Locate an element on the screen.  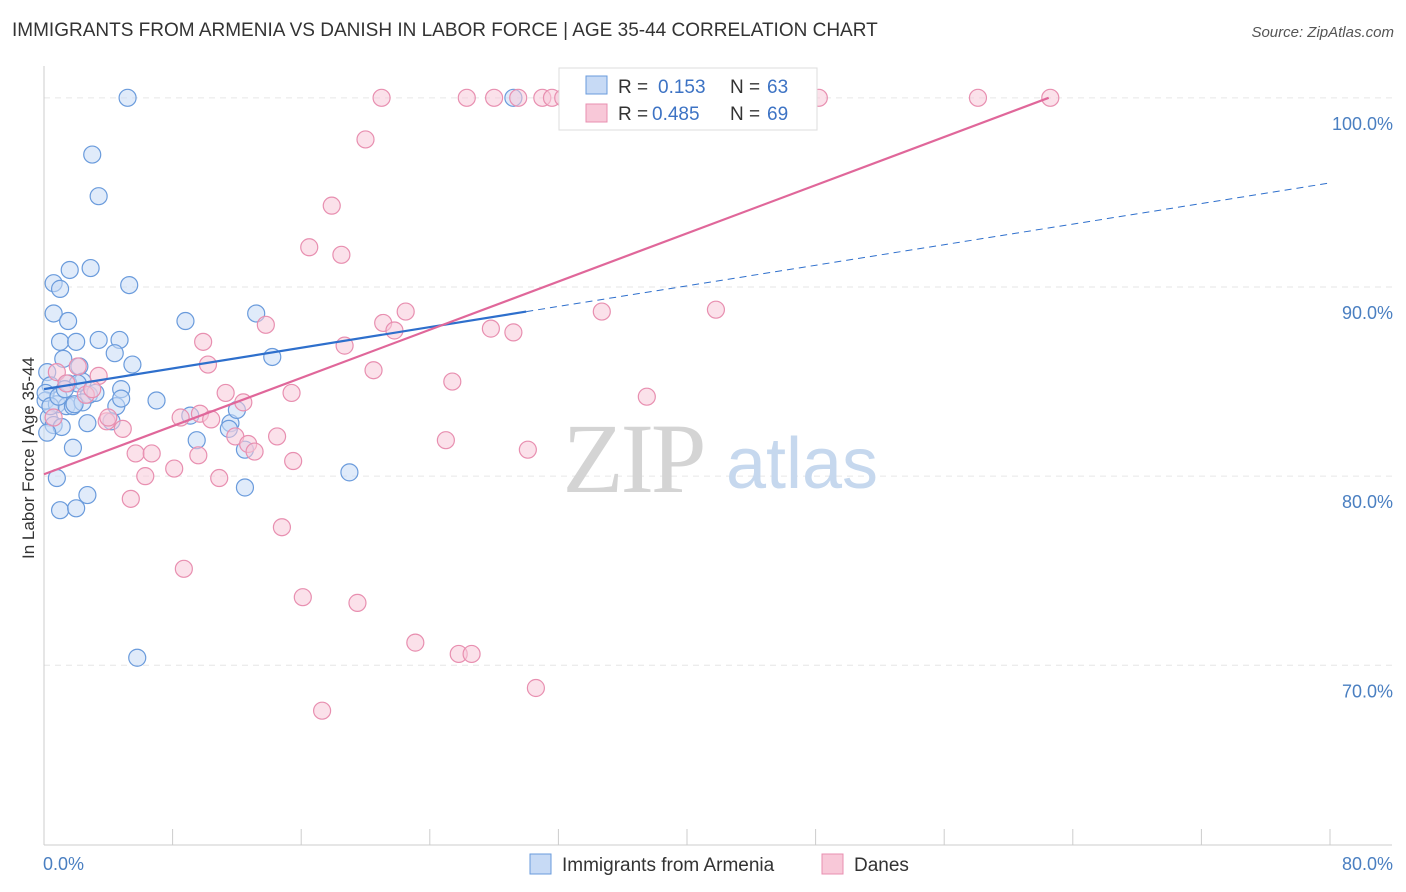
legend-r-value-danes: 0.485 is located at coordinates (676, 114).